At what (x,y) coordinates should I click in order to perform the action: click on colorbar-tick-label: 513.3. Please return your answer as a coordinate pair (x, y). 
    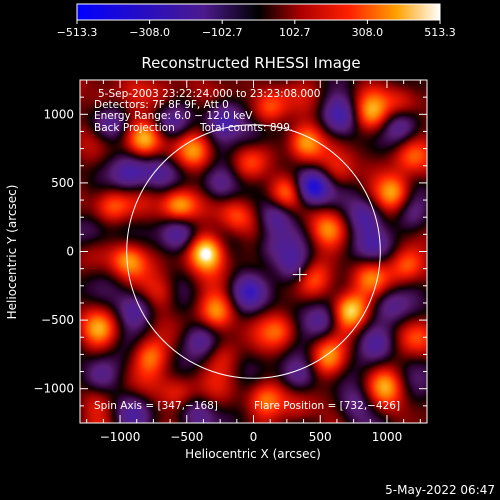
    Looking at the image, I should click on (440, 32).